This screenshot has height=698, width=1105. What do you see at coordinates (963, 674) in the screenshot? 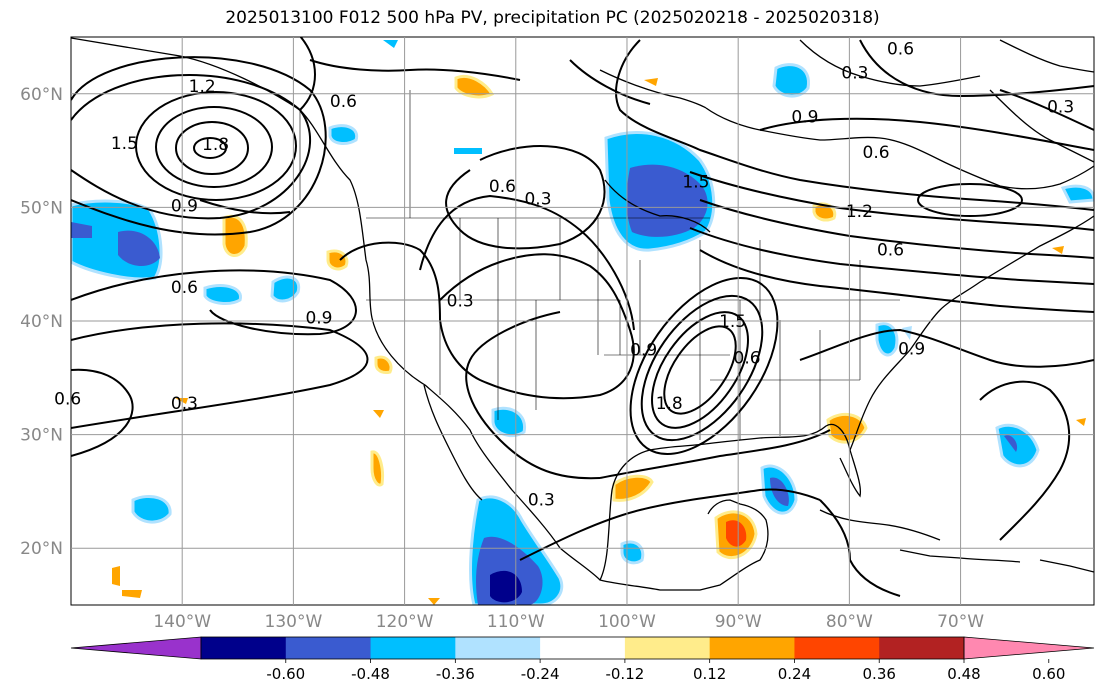
I see `colorbar-tick-label: 0.48` at bounding box center [963, 674].